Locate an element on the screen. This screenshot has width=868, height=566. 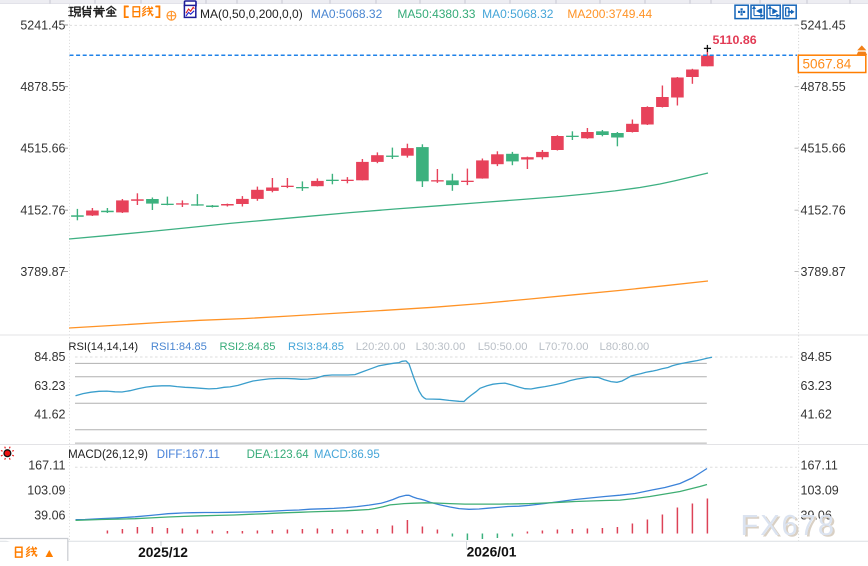
svg-text: L20:20.00 is located at coordinates (381, 347).